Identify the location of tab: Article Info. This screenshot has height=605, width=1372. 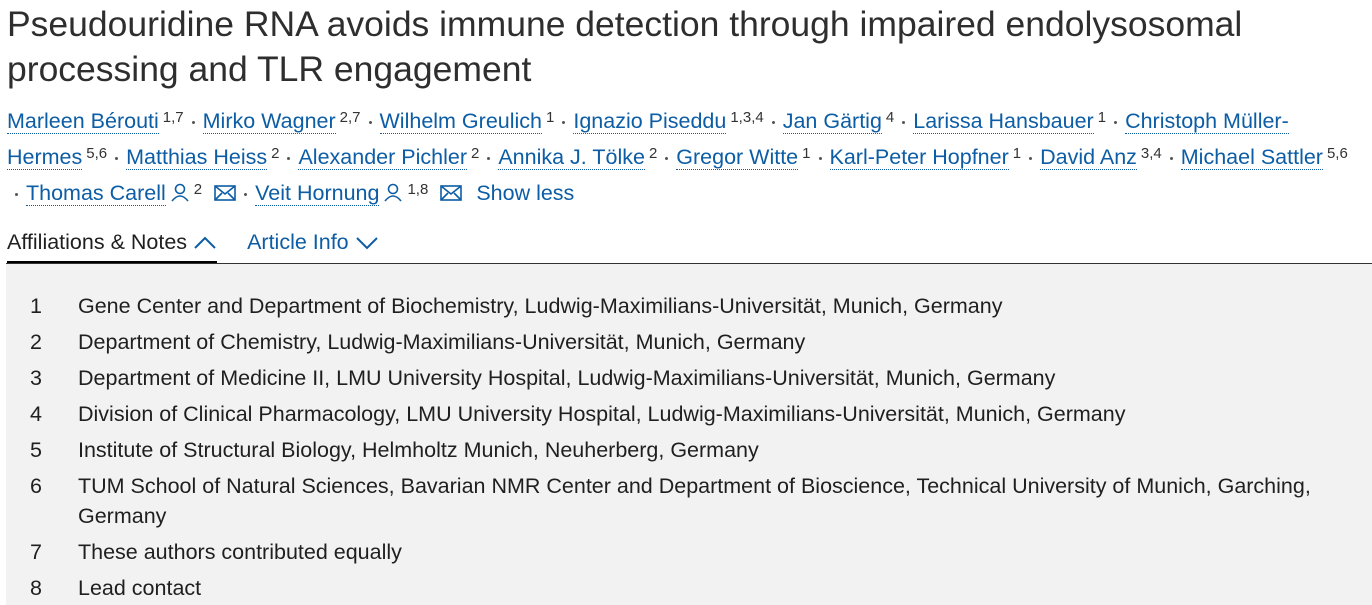
(313, 244).